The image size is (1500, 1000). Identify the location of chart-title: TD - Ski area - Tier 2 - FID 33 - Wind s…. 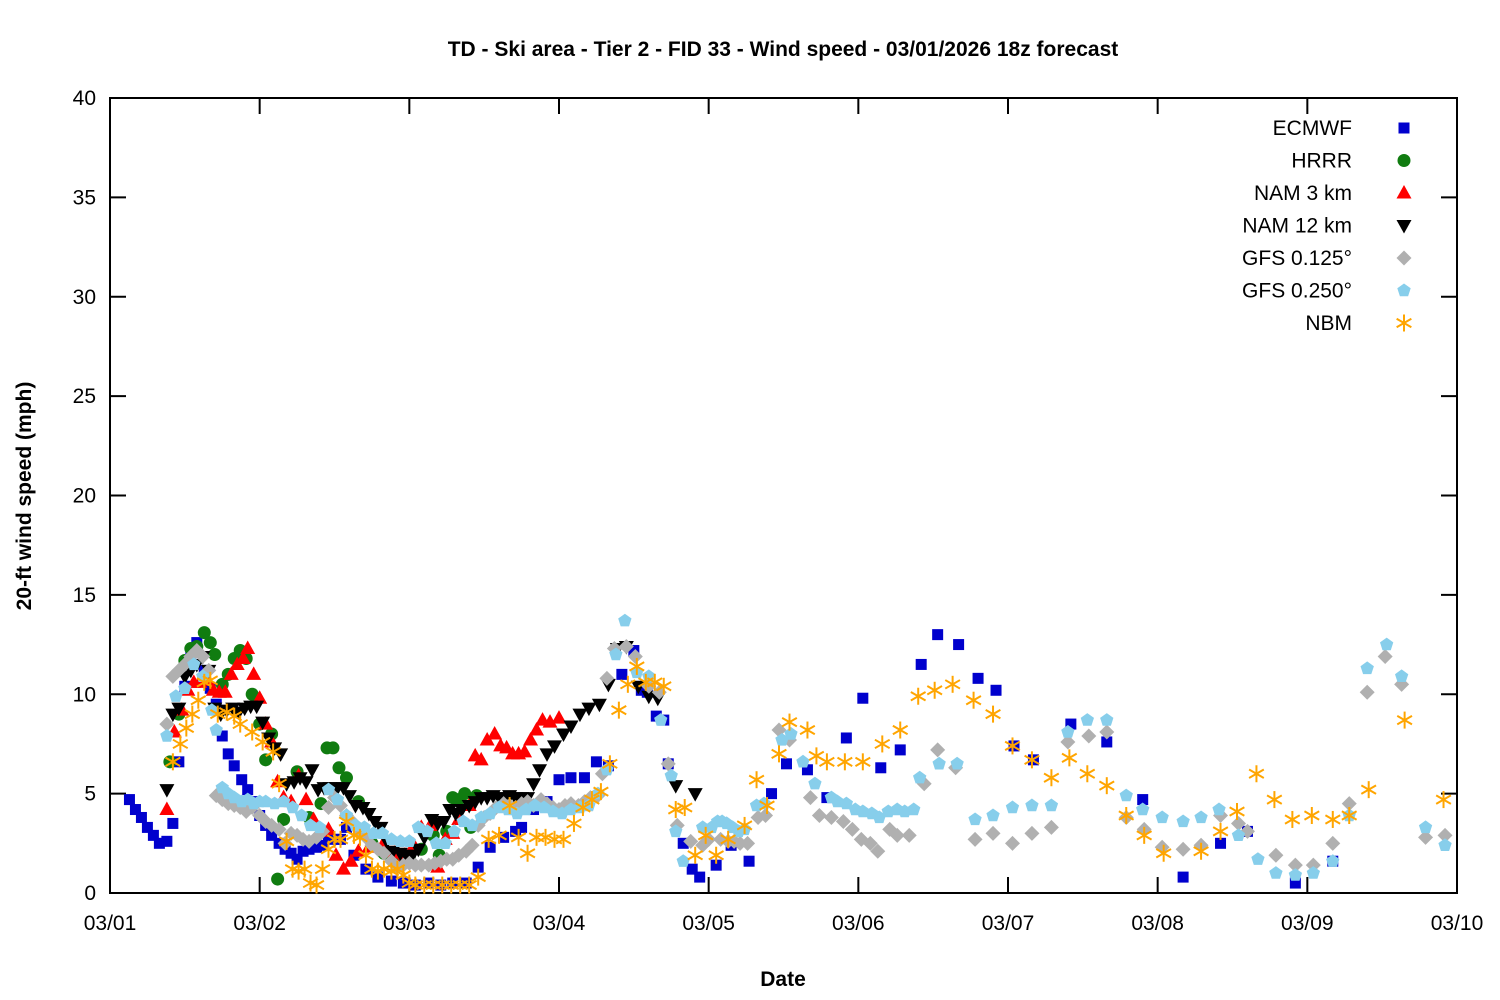
(783, 49).